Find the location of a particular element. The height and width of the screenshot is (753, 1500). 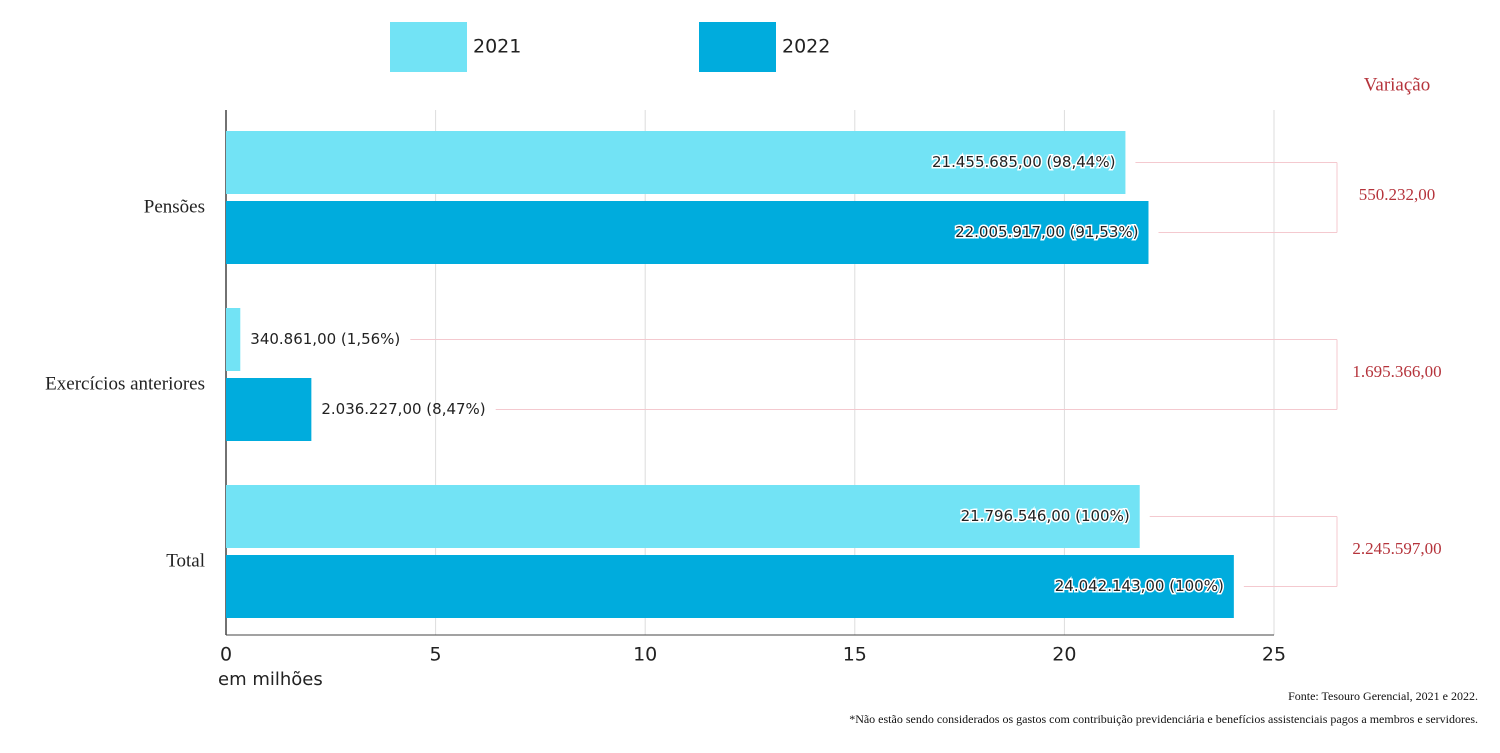

y-tick-label: Total is located at coordinates (185, 560).